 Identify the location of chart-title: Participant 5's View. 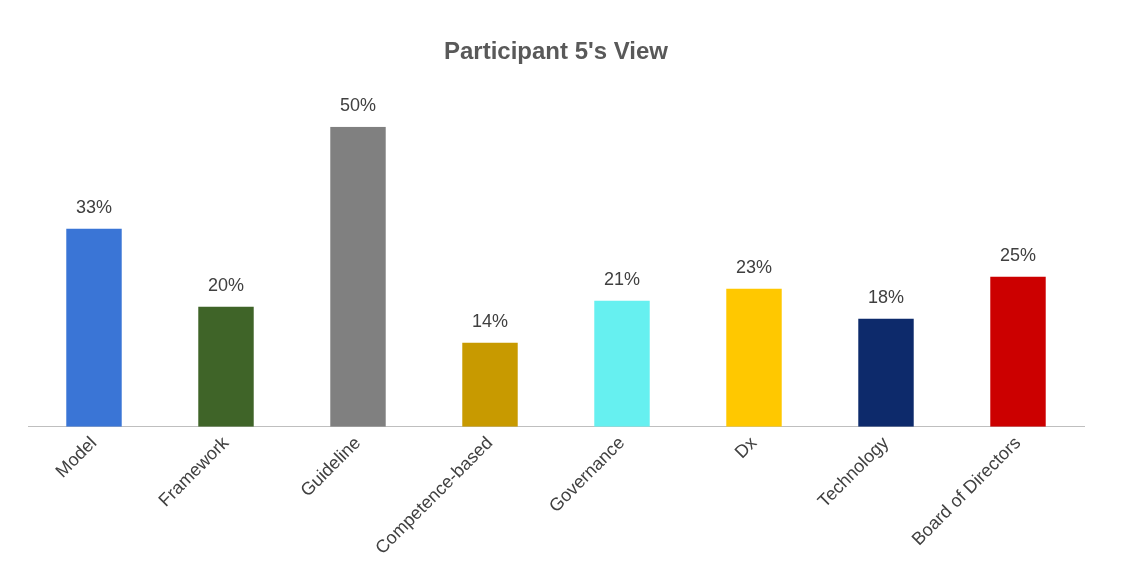
(556, 51).